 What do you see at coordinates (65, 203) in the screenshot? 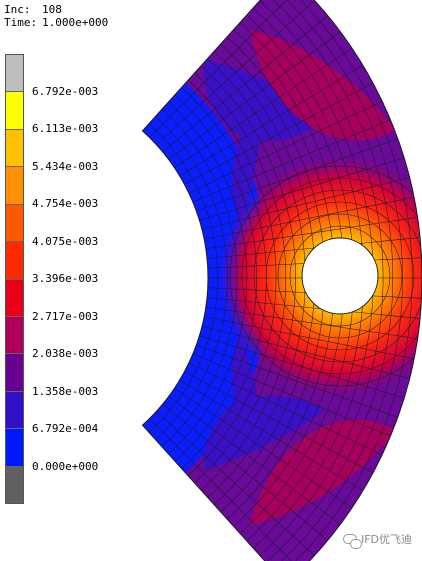
I see `legend-tick-label: 4.754e-003` at bounding box center [65, 203].